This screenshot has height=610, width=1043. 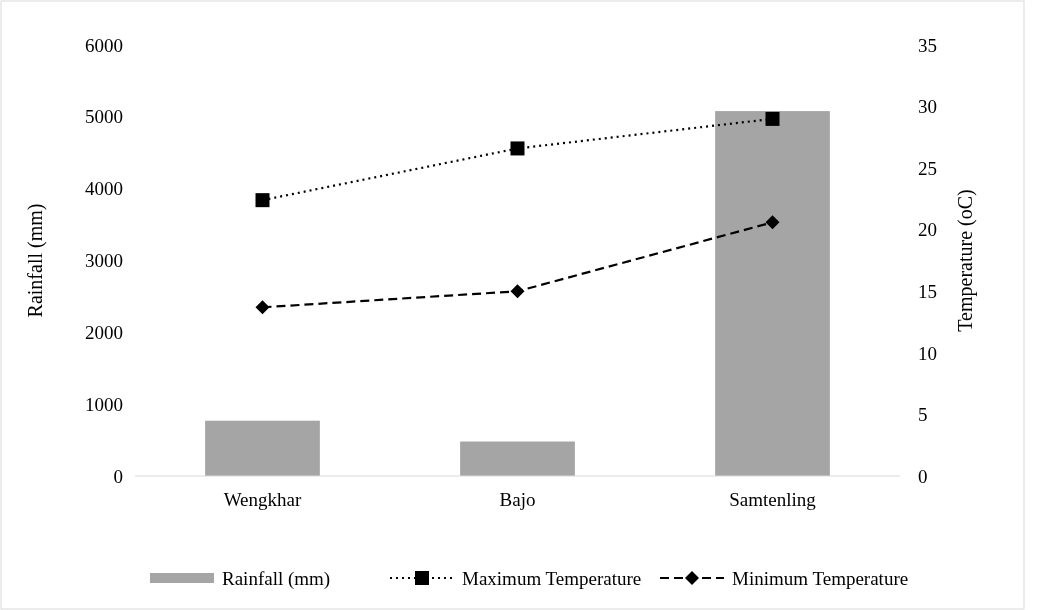 I want to click on y2-axis-title: Temperature (oC), so click(x=965, y=260).